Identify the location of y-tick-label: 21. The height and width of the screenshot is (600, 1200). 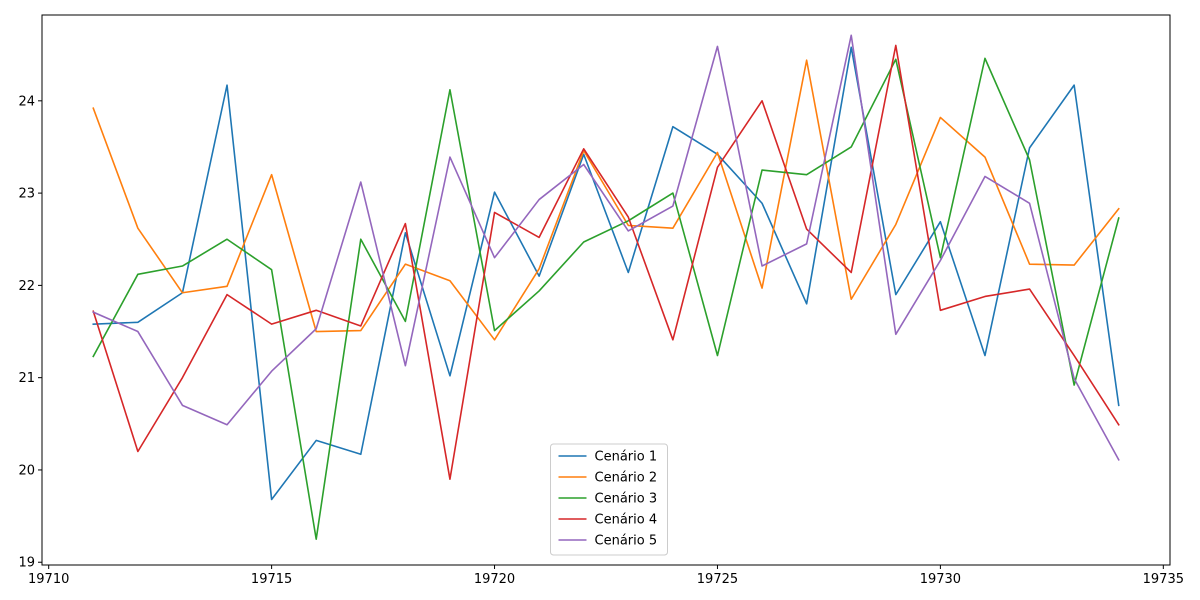
(26, 378).